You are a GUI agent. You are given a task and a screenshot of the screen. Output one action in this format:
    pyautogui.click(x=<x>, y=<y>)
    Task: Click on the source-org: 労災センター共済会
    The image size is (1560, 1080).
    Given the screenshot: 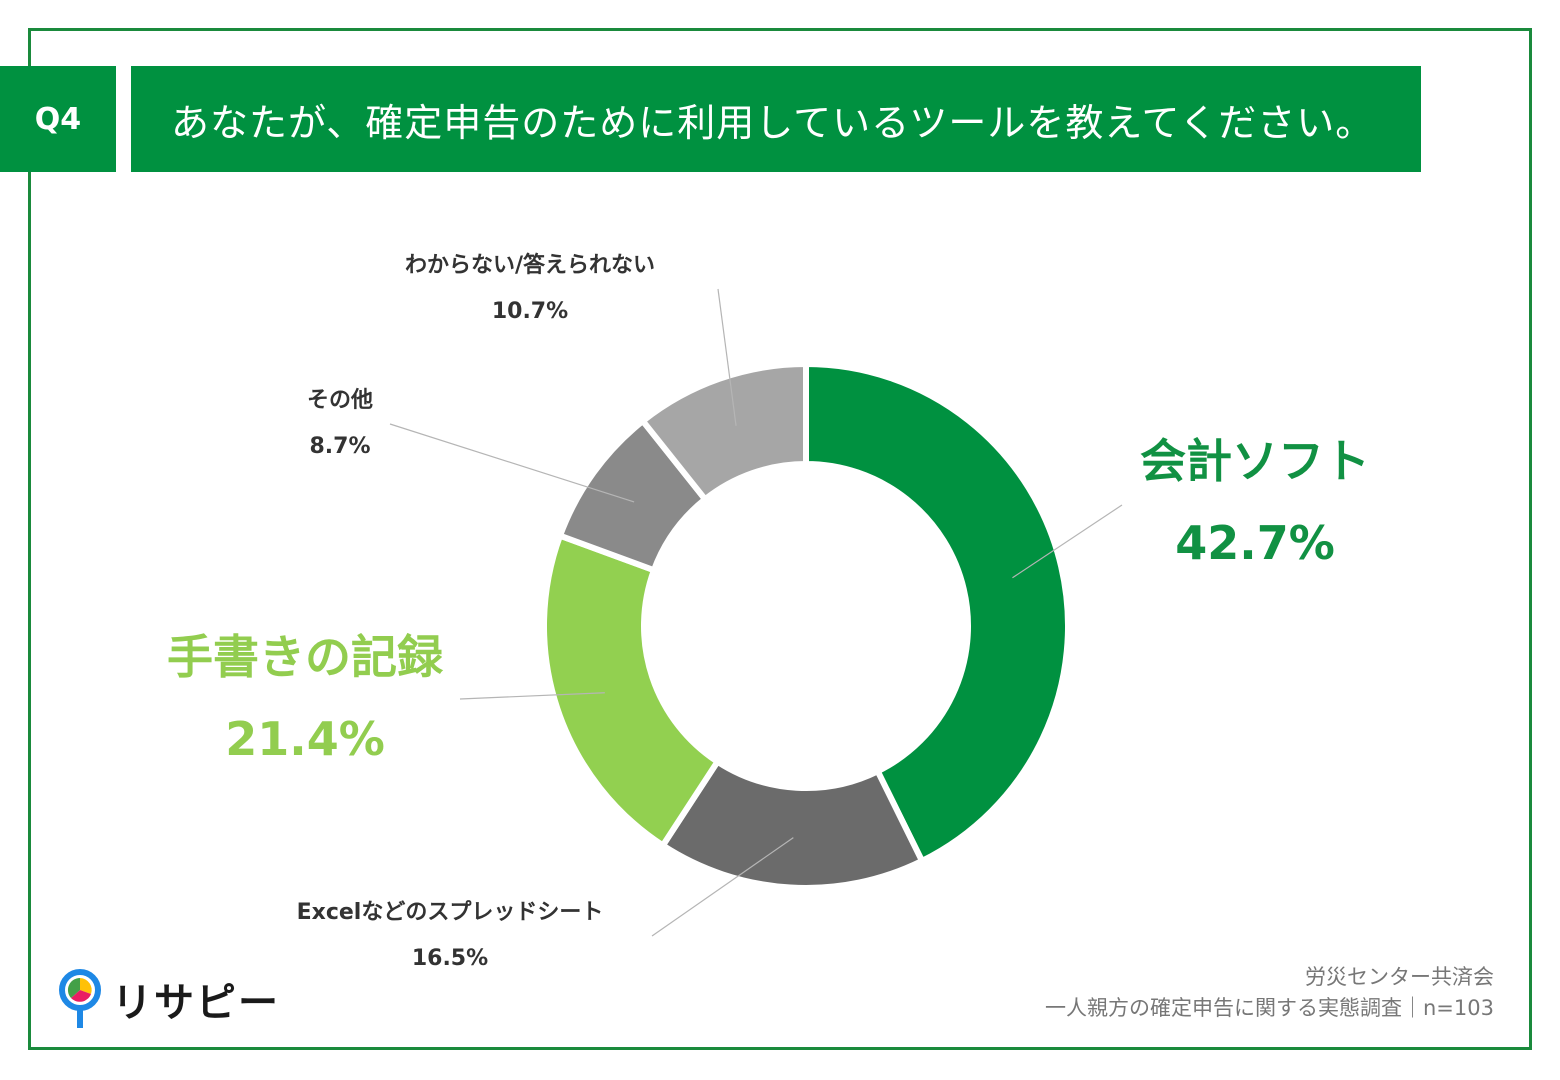 What is the action you would take?
    pyautogui.click(x=1399, y=977)
    